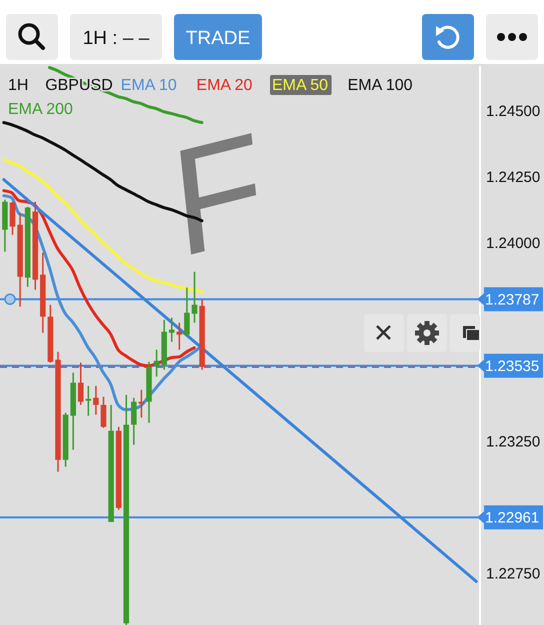 The image size is (544, 625). What do you see at coordinates (512, 367) in the screenshot?
I see `ref-line-label: 1.23535` at bounding box center [512, 367].